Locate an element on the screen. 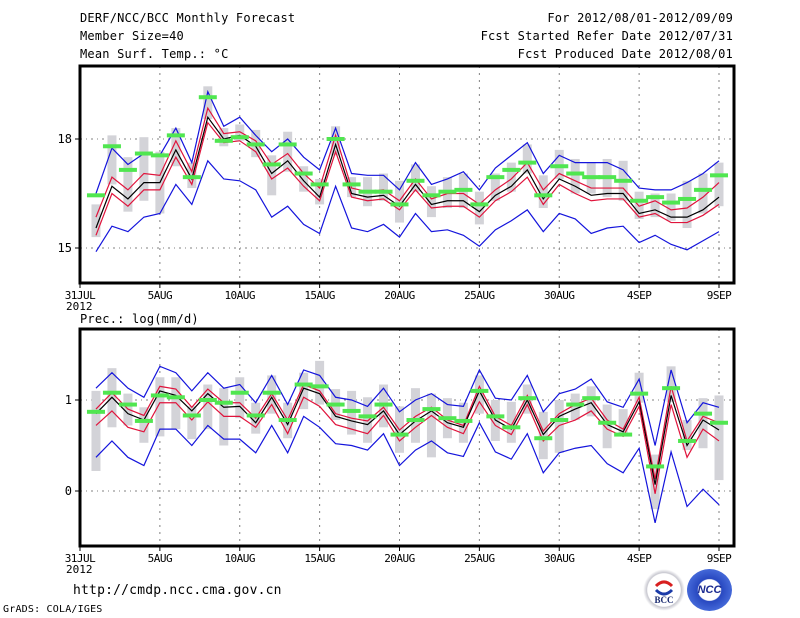  ncc-logo: NCC is located at coordinates (709, 590).